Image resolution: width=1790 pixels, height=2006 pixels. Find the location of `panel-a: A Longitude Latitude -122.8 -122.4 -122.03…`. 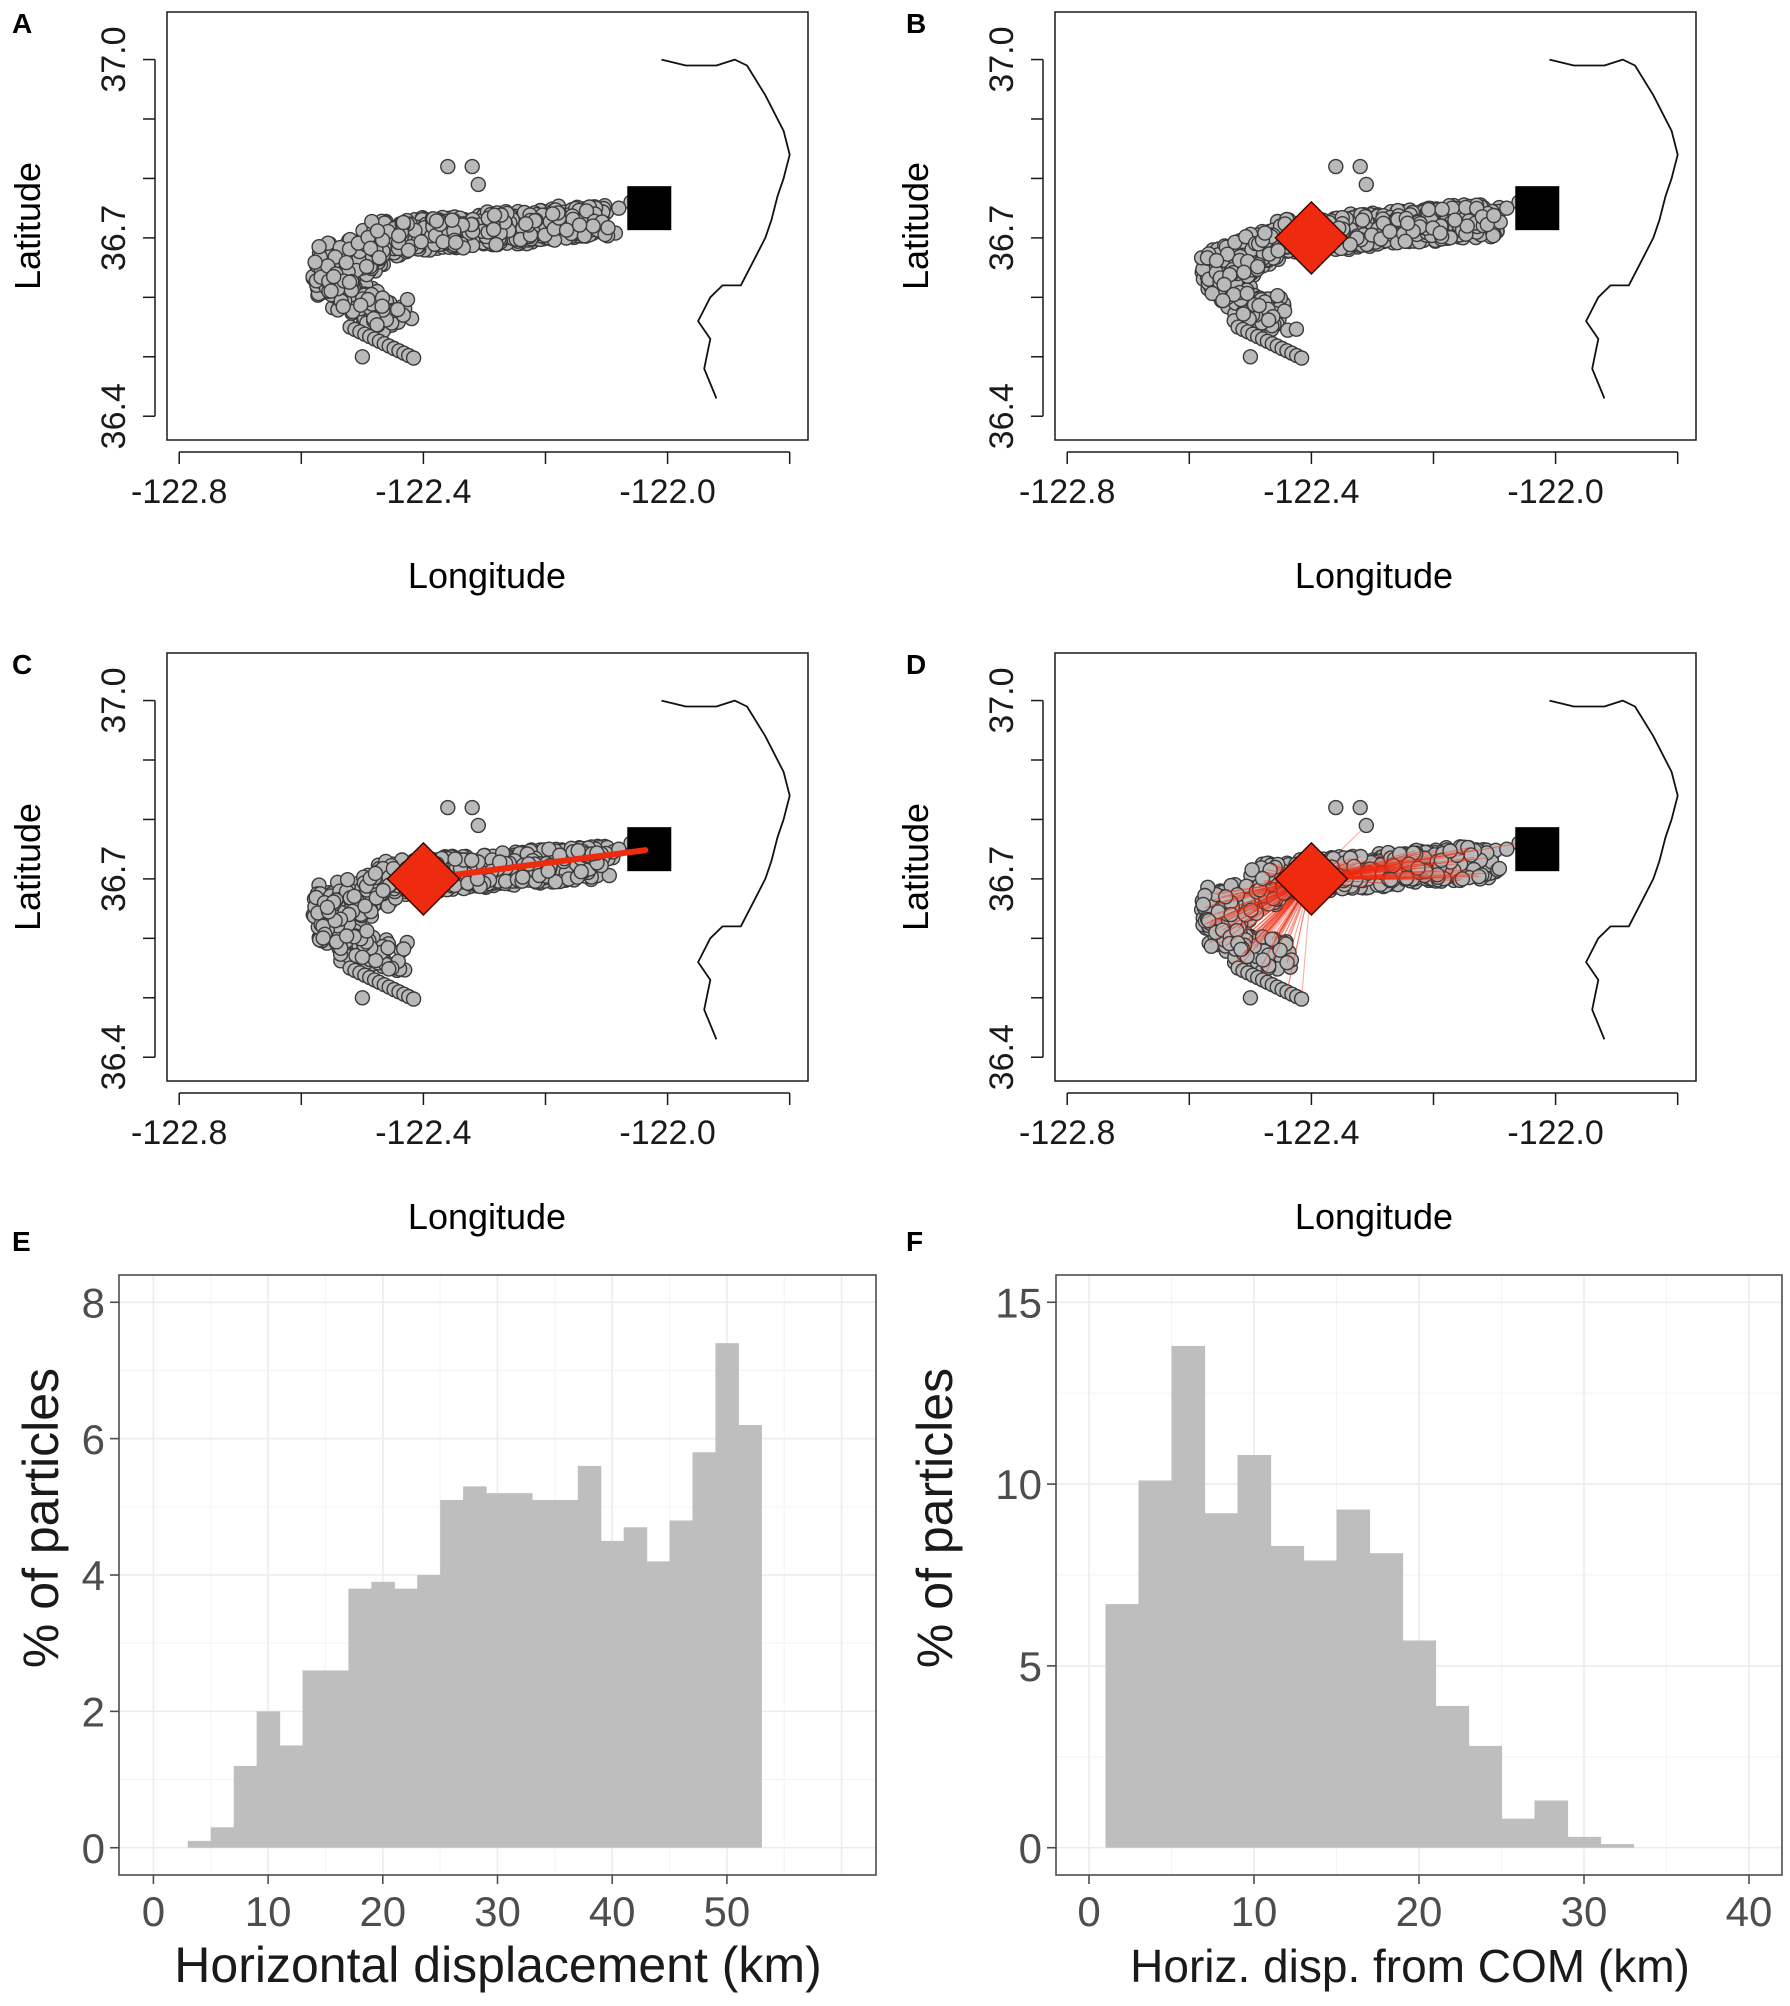

panel-a: A Longitude Latitude -122.8 -122.4 -122.03… is located at coordinates (408, 302).